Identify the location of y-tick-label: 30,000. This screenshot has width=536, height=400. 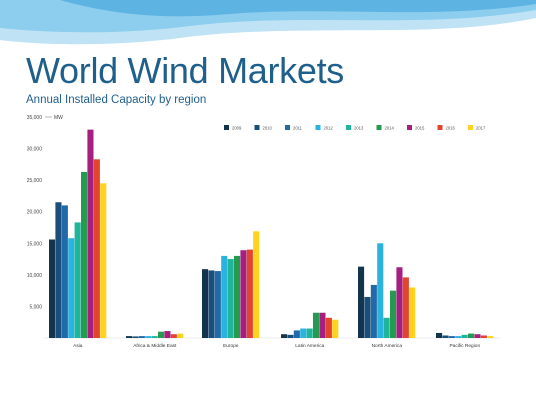
(35, 150).